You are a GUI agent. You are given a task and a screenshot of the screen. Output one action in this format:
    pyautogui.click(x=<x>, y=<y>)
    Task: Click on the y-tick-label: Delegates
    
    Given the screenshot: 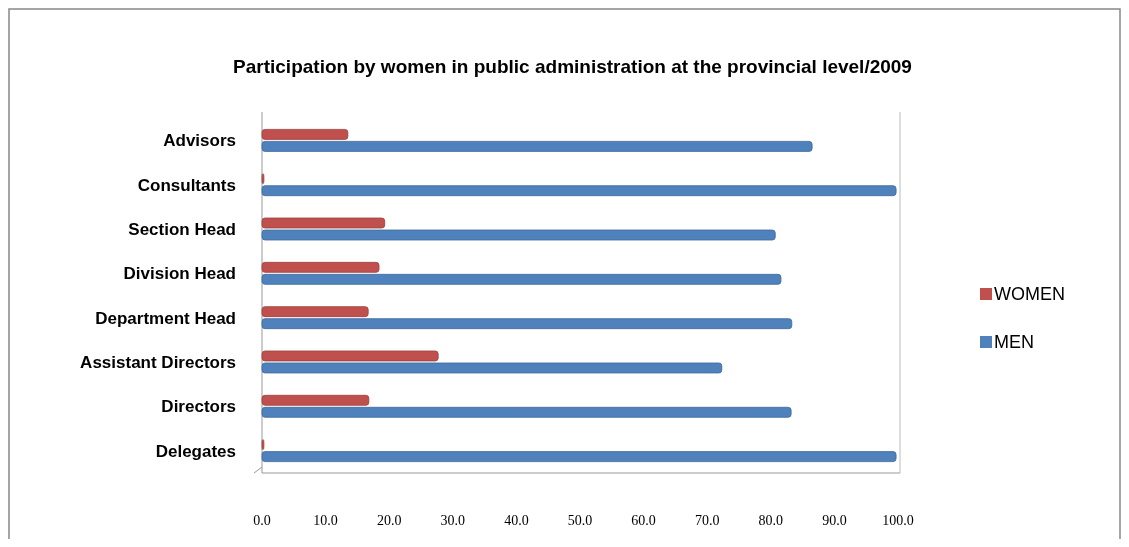 What is the action you would take?
    pyautogui.click(x=195, y=451)
    